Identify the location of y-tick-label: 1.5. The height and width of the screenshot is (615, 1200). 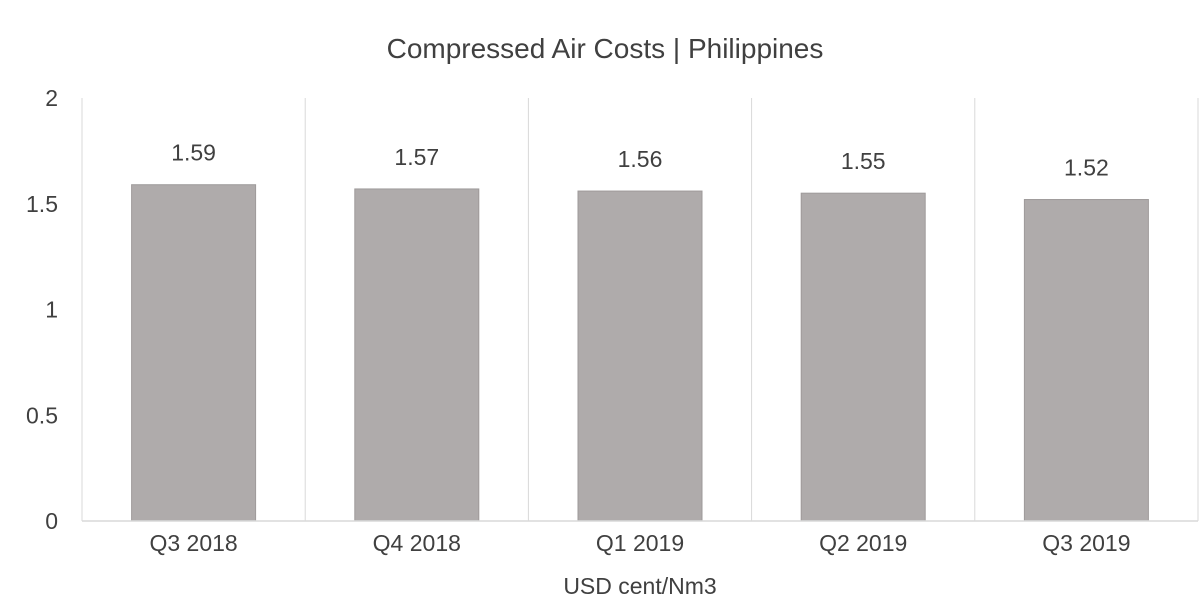
(42, 204).